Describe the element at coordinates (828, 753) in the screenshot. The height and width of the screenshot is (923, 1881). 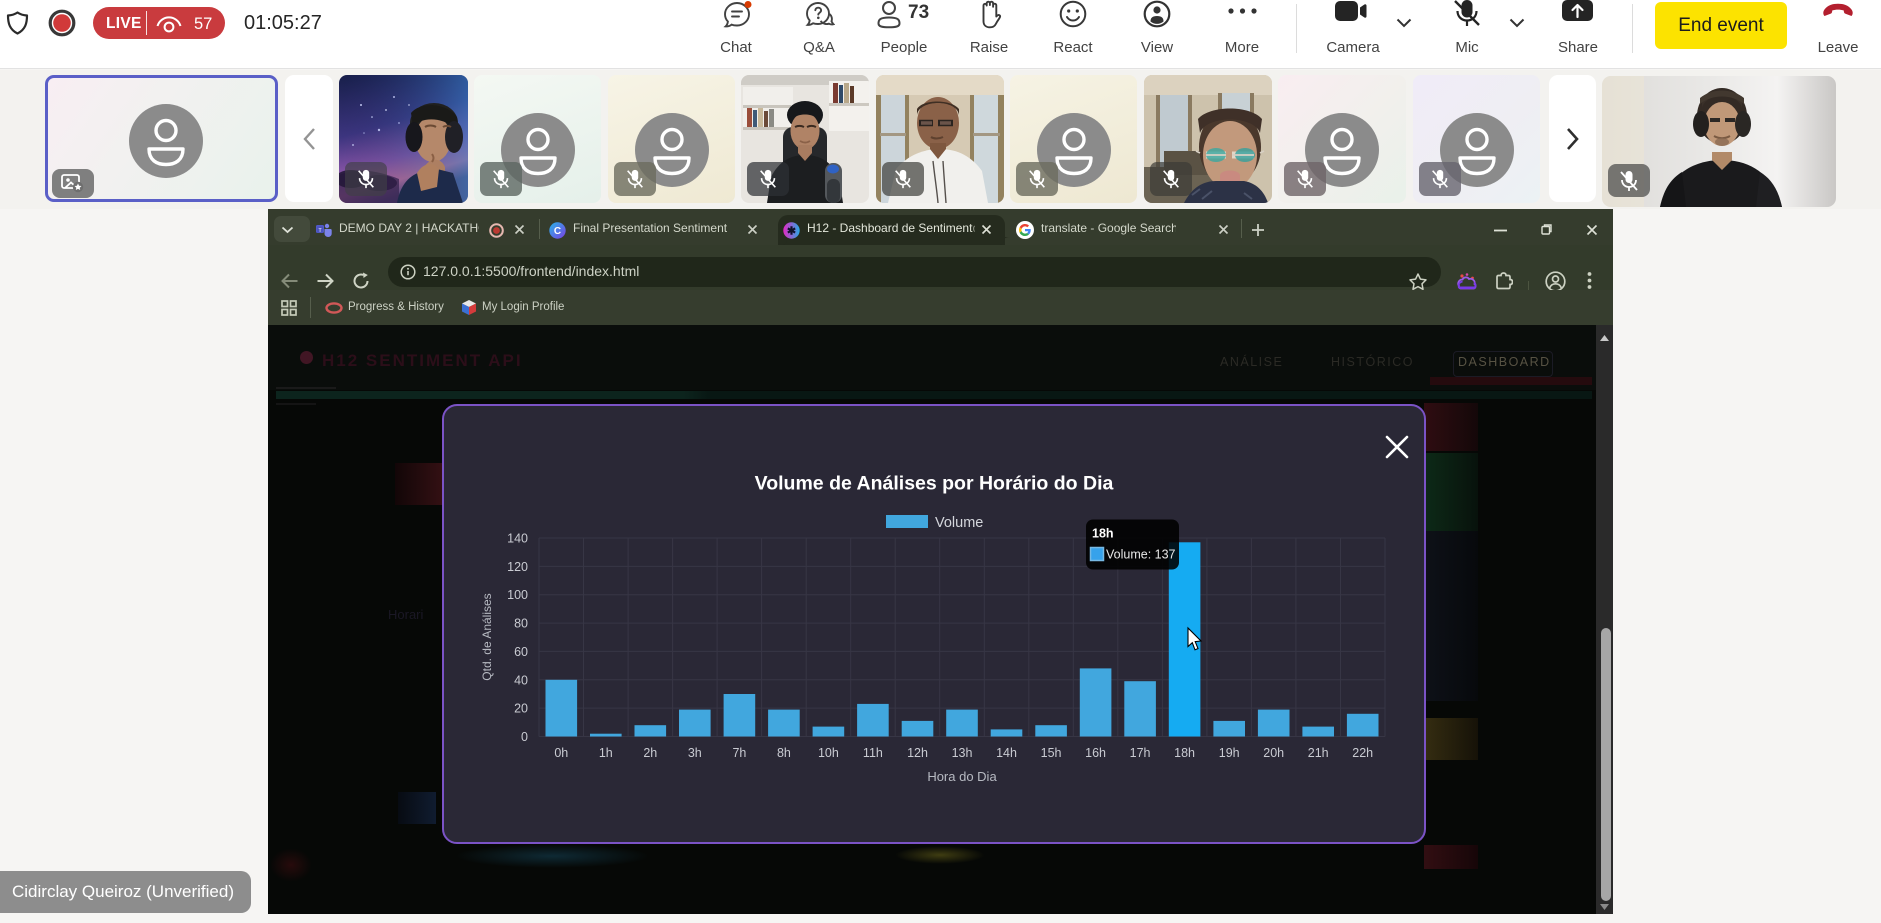
I see `svg-text: 10h` at that location.